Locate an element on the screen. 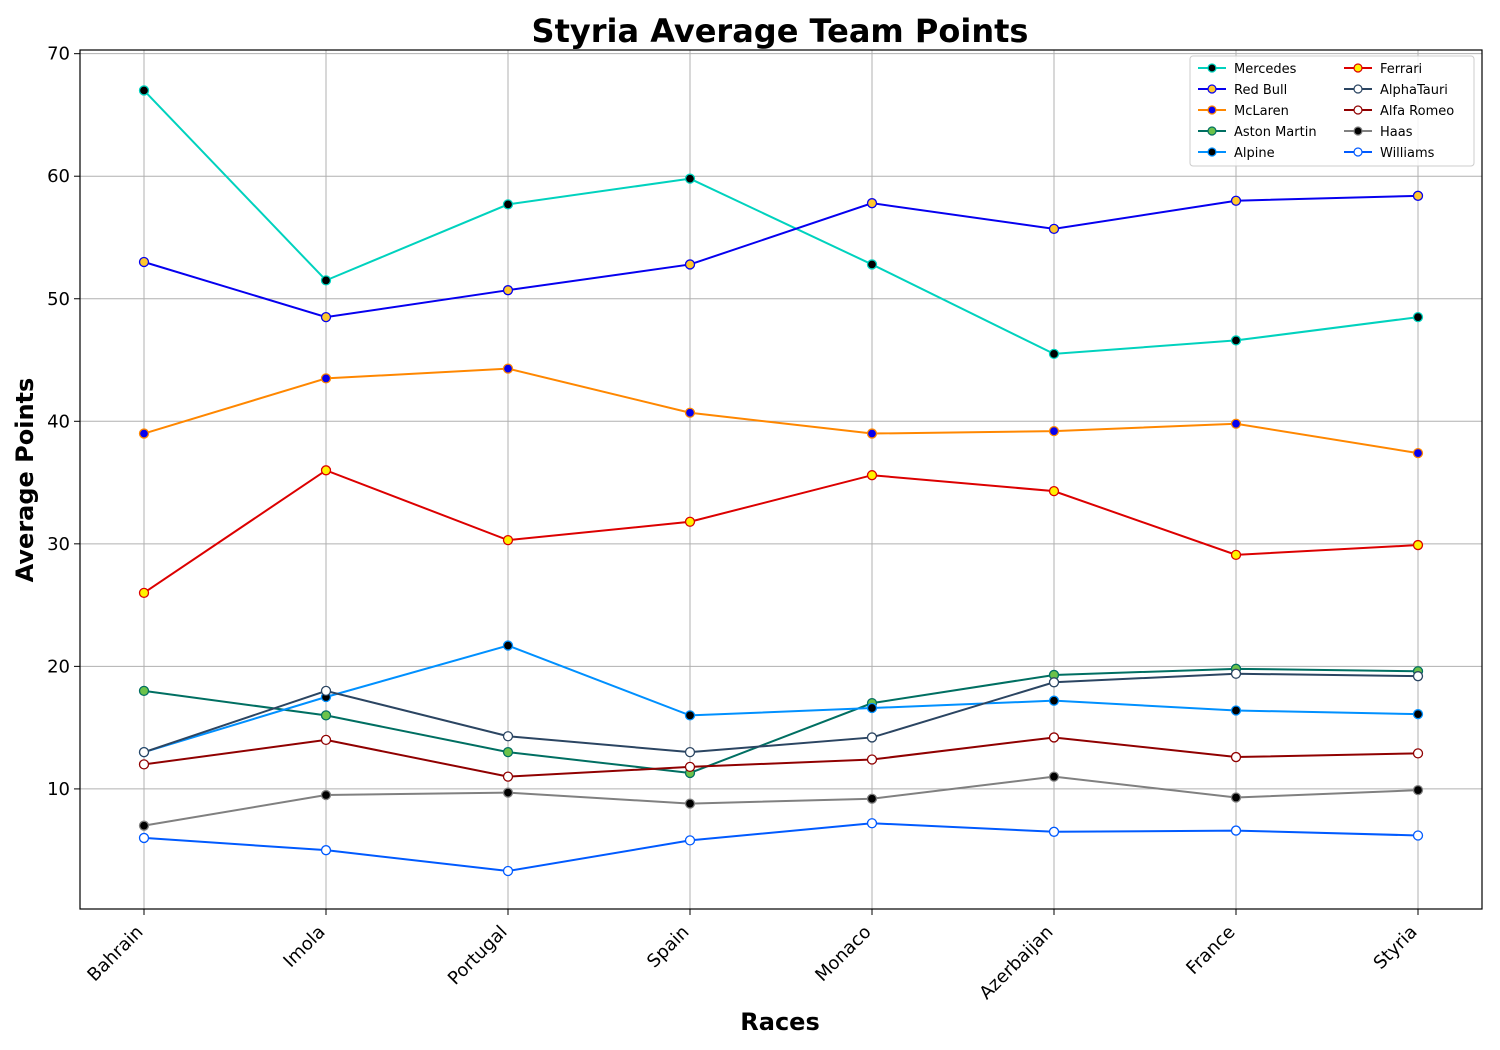  legend-entry-alphatauri: AlphaTauri is located at coordinates (1396, 90).